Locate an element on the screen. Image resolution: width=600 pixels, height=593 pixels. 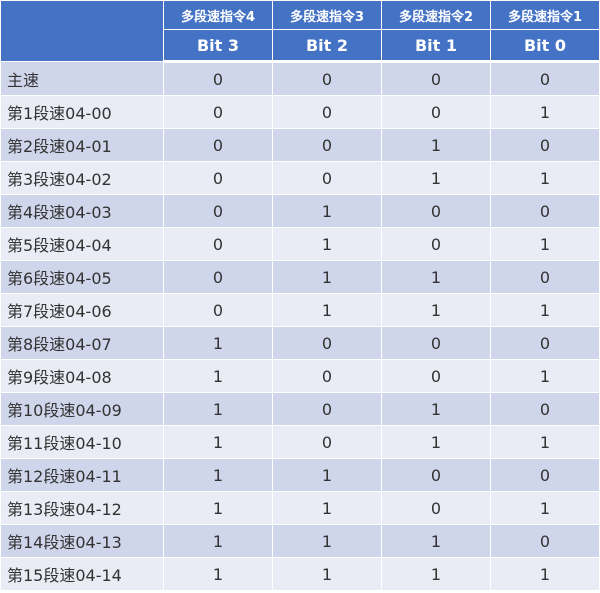
row-label: 第3段速04-02 is located at coordinates (82, 178).